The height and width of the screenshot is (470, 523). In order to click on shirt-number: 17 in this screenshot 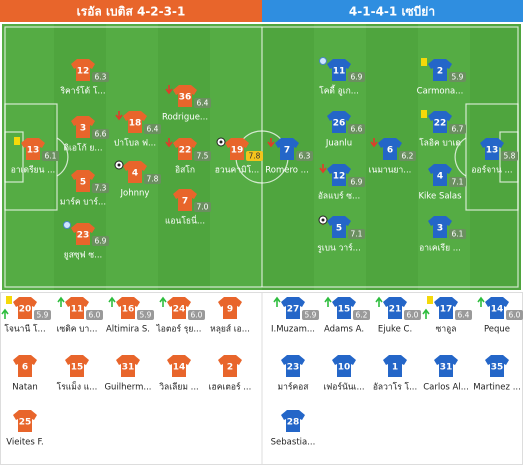, I will do `click(446, 310)`.